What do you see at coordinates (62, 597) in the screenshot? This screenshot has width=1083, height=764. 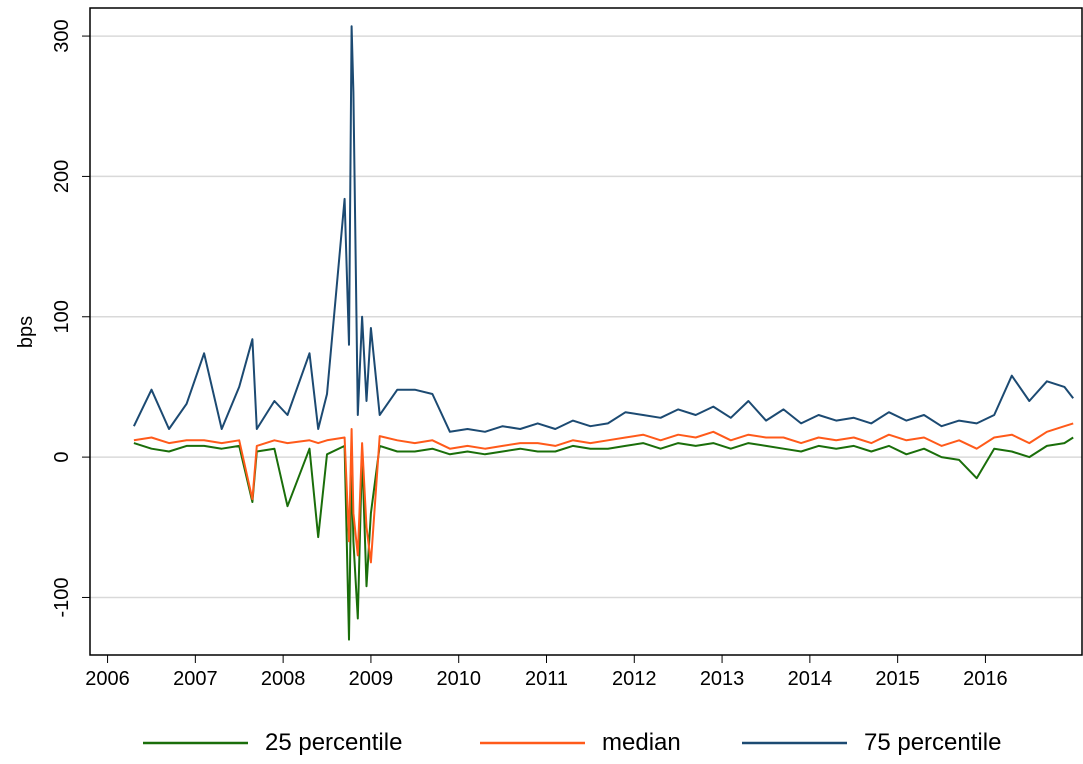 I see `y-tick-label: -100` at bounding box center [62, 597].